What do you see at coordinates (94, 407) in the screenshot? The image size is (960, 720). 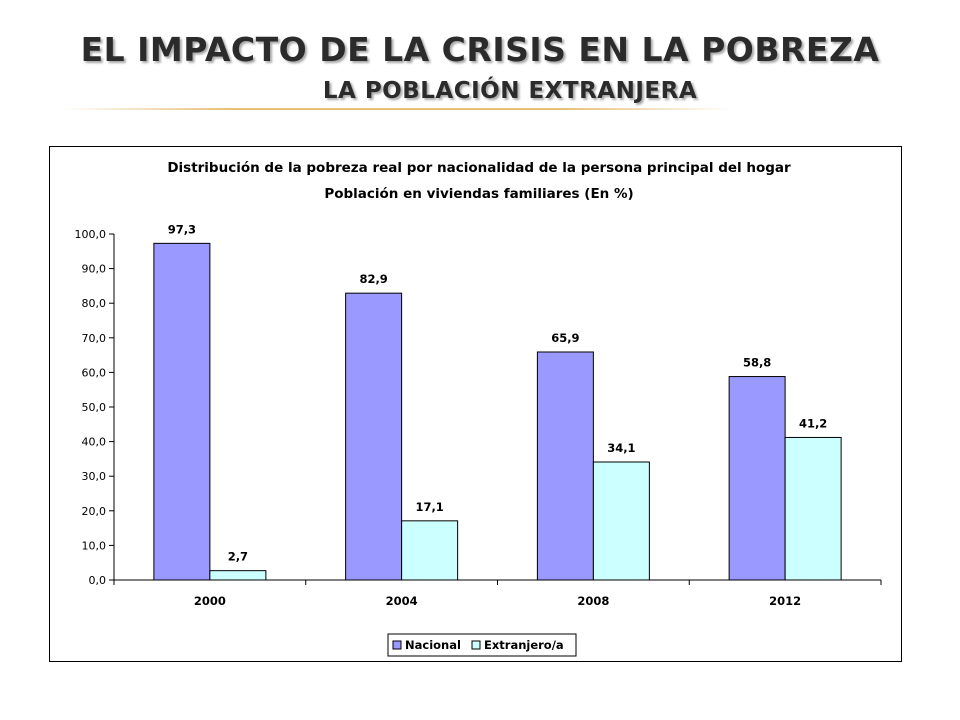 I see `y-tick-label: 50,0` at bounding box center [94, 407].